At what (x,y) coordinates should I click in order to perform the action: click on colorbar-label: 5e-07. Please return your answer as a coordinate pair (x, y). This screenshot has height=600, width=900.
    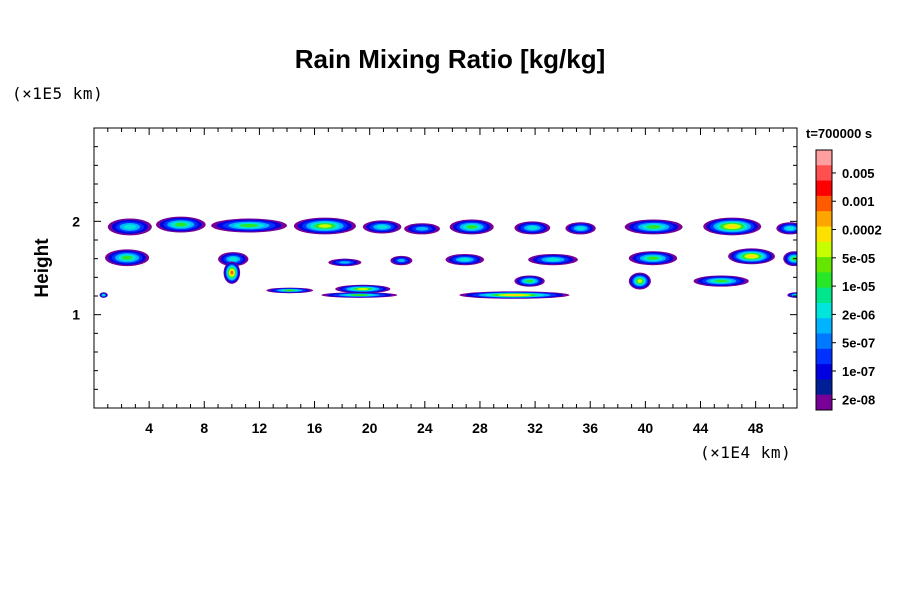
    Looking at the image, I should click on (858, 343).